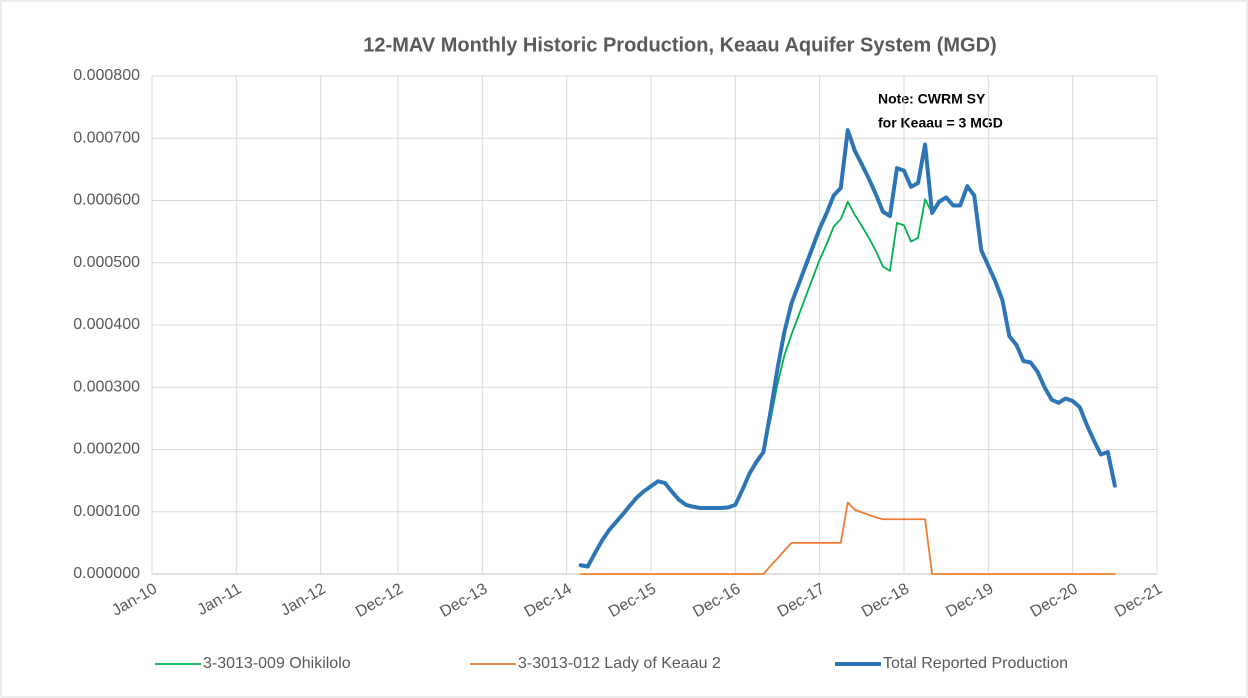  Describe the element at coordinates (847, 538) in the screenshot. I see `series-line` at that location.